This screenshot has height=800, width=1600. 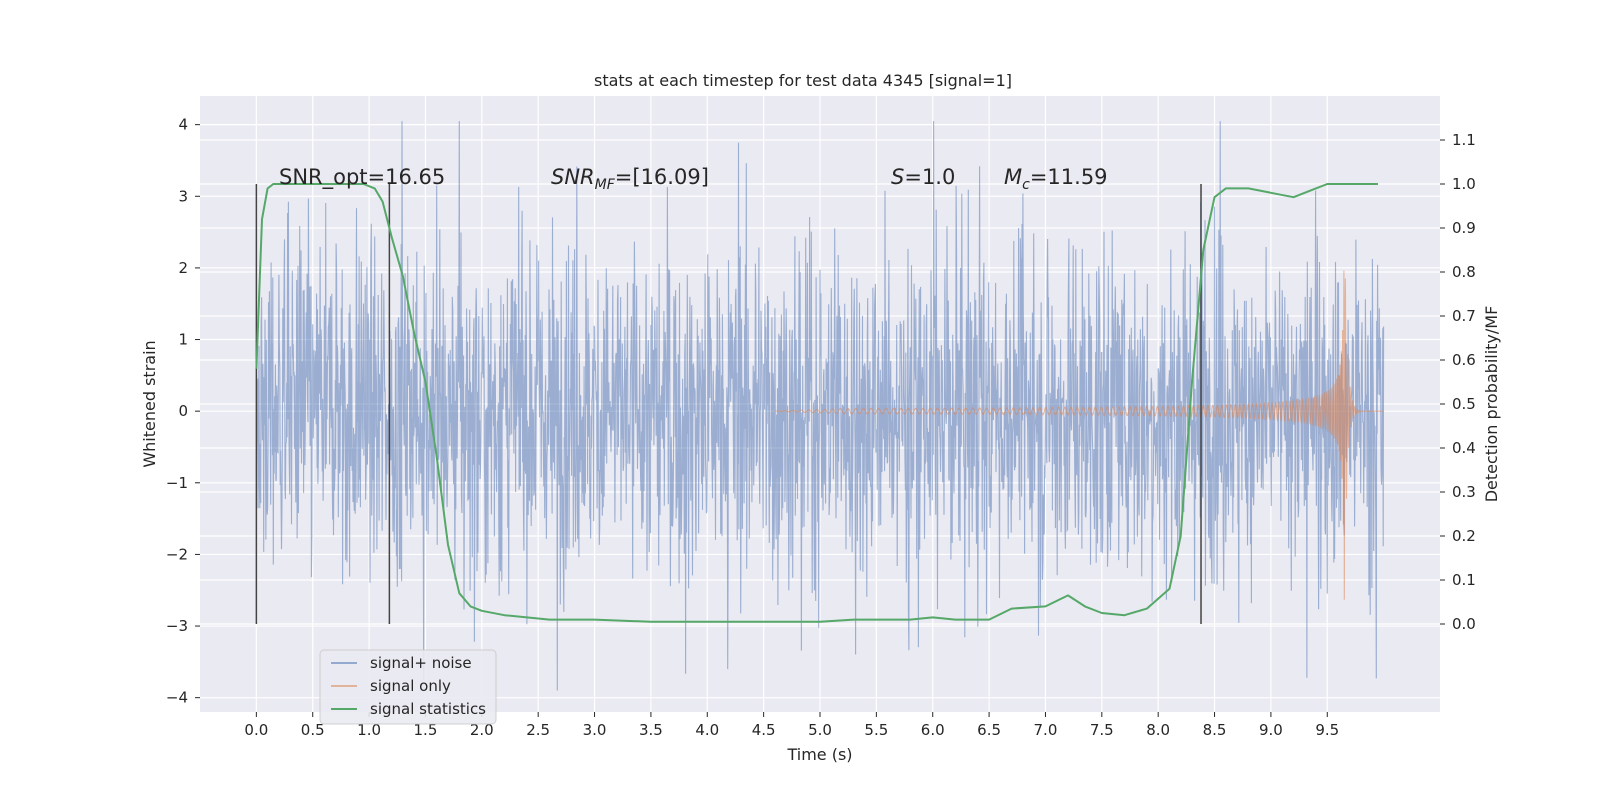 I want to click on x-tick-label: 1.0, so click(x=369, y=730).